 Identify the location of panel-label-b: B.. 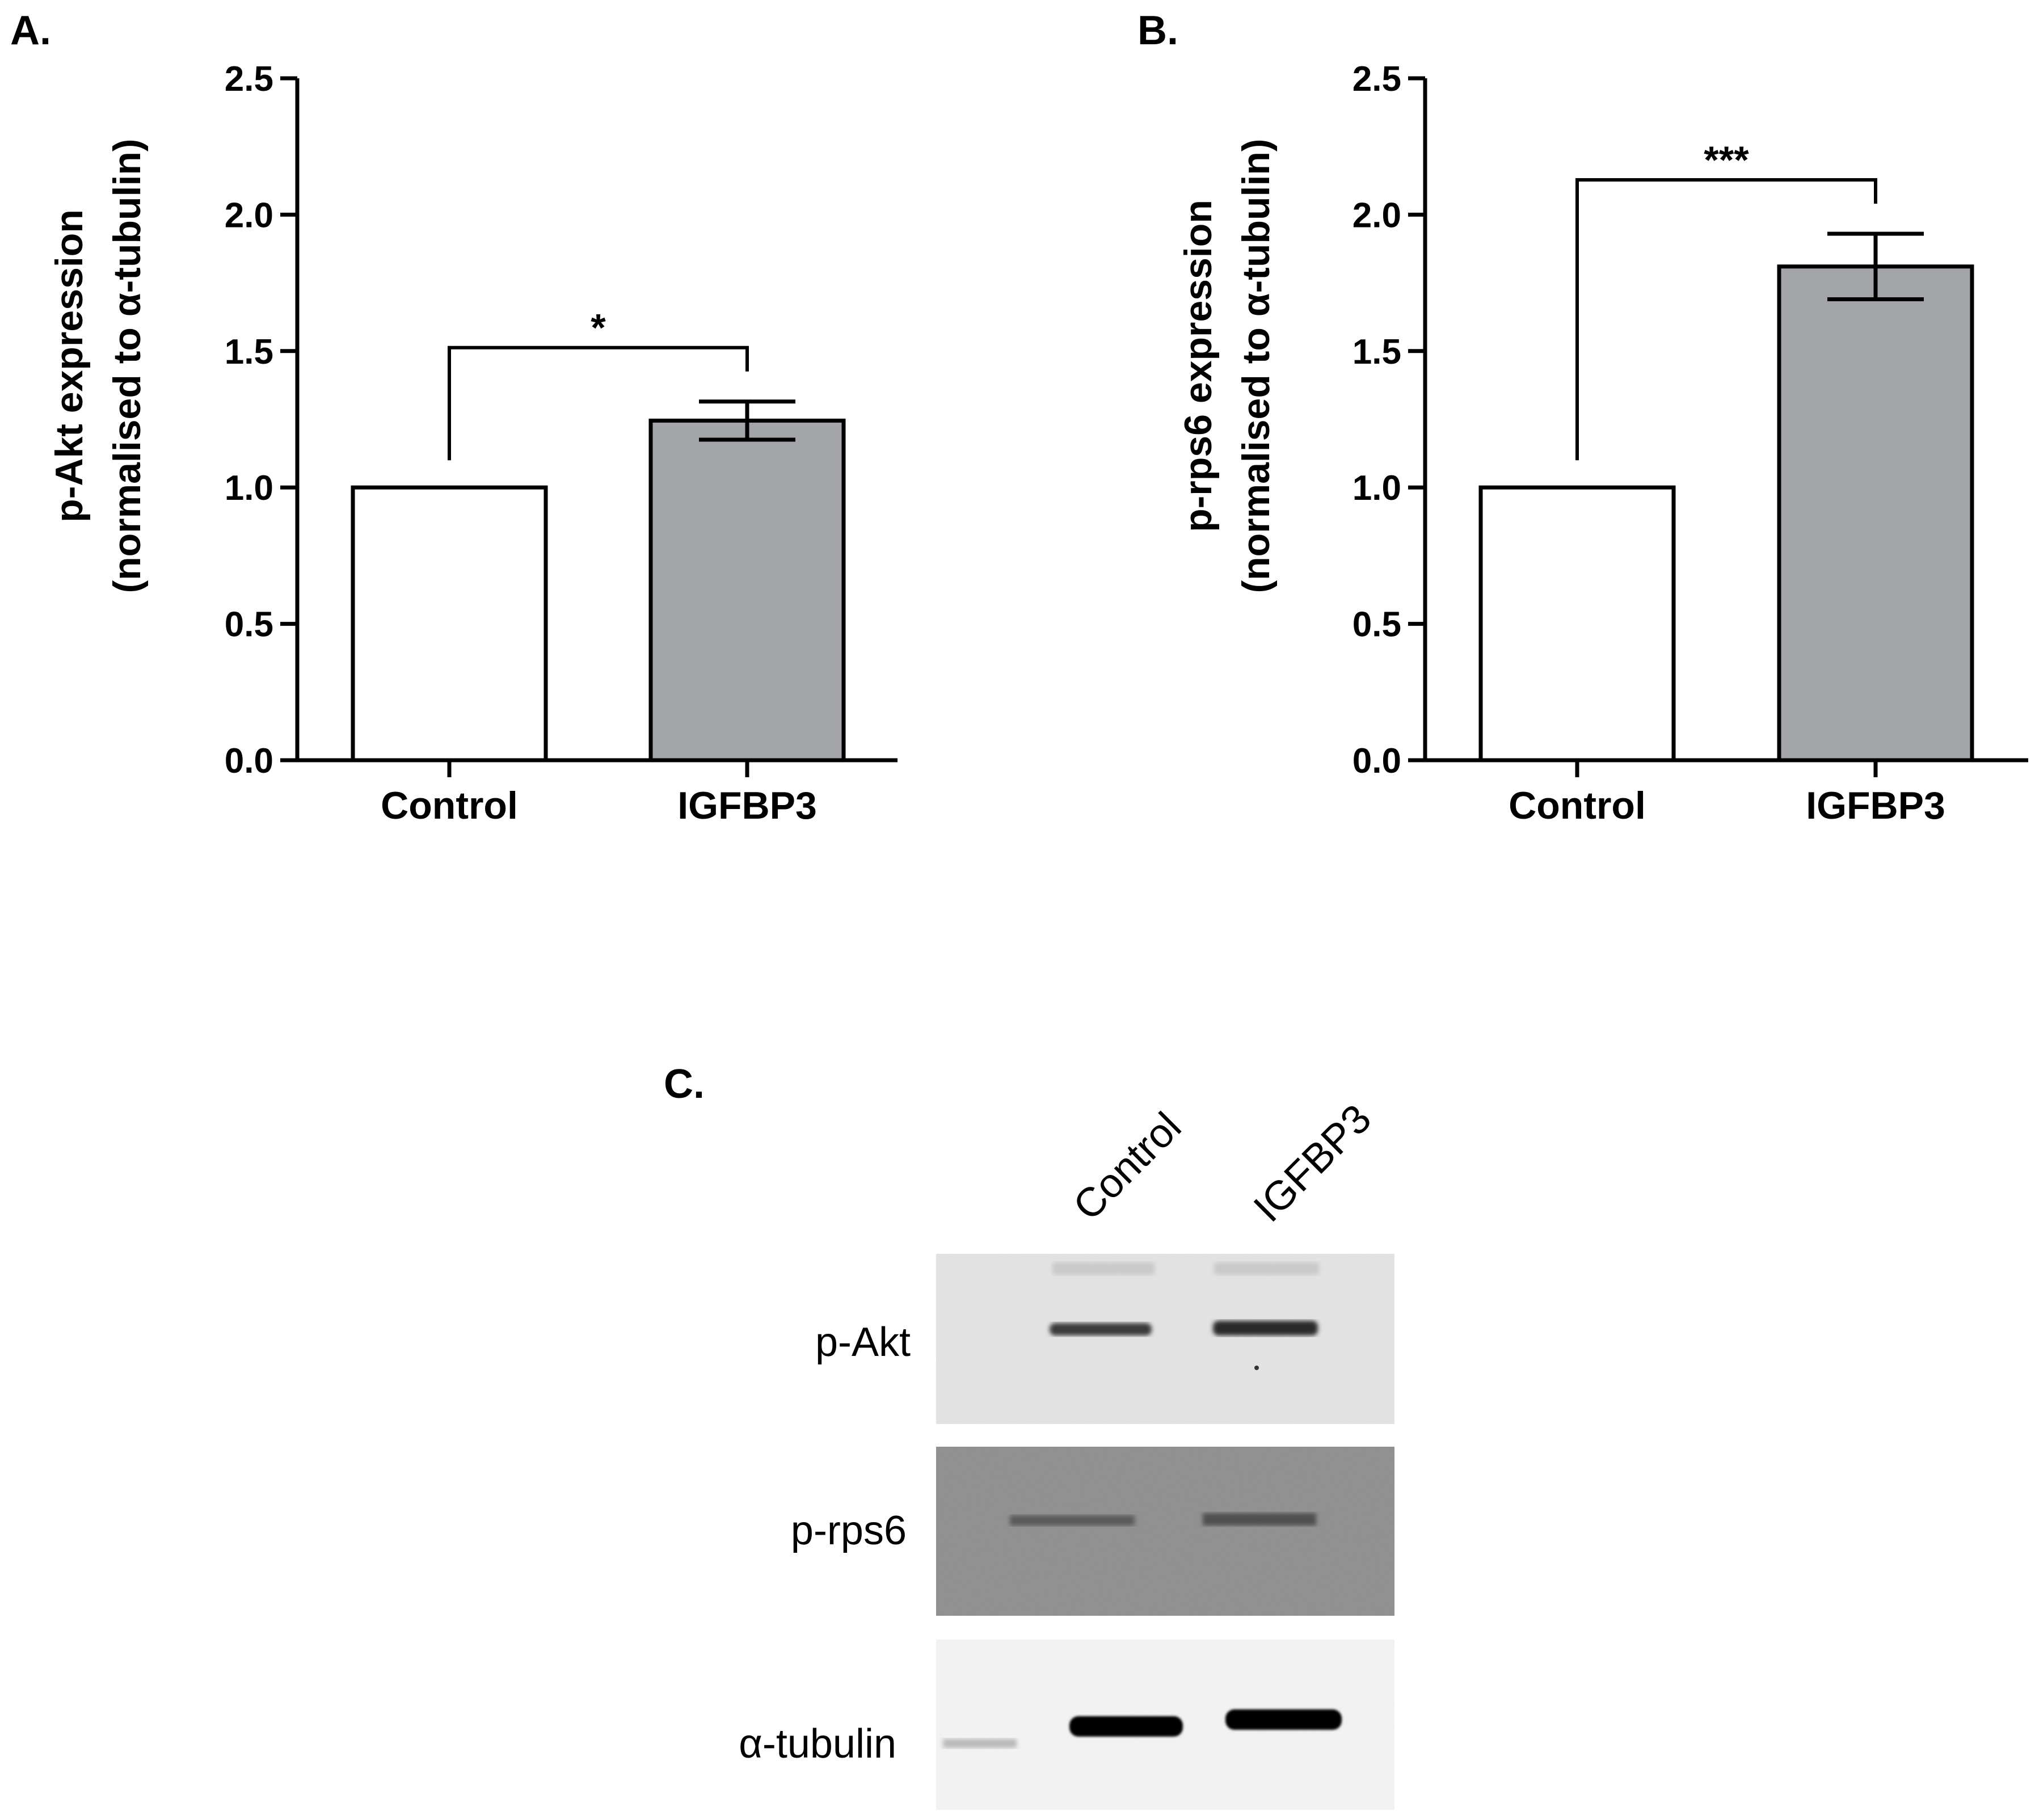
(1157, 30).